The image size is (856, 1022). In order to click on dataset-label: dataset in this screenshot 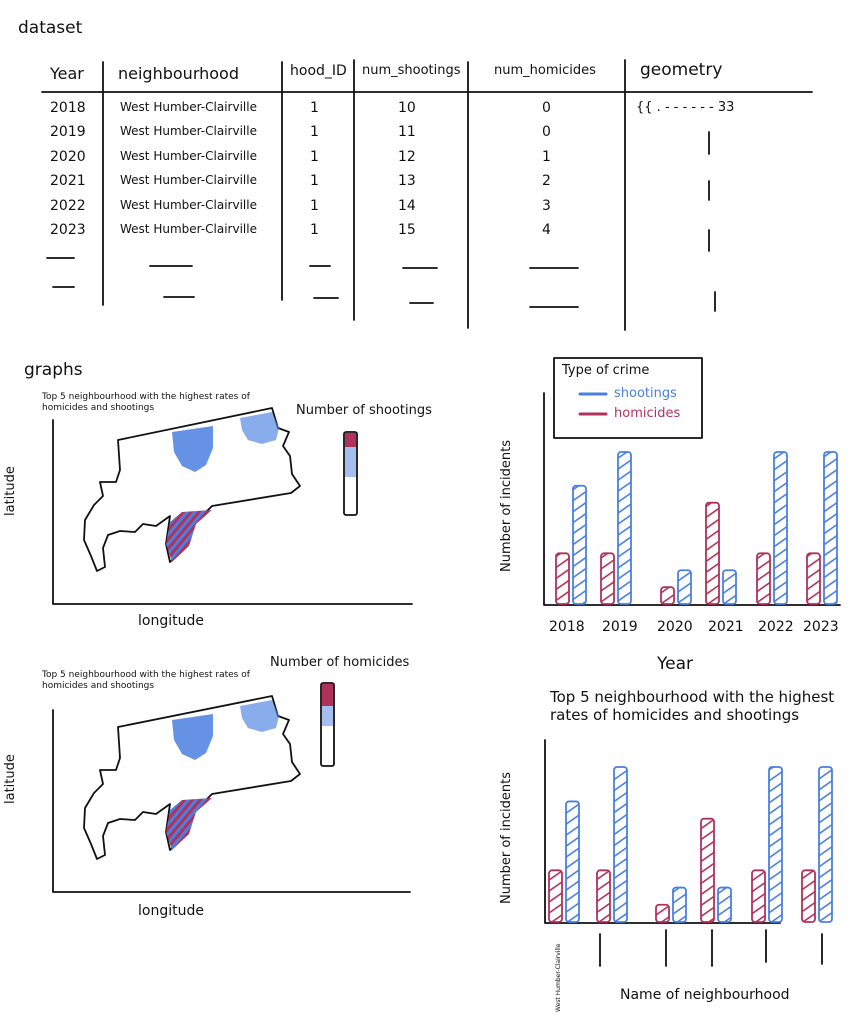, I will do `click(50, 28)`.